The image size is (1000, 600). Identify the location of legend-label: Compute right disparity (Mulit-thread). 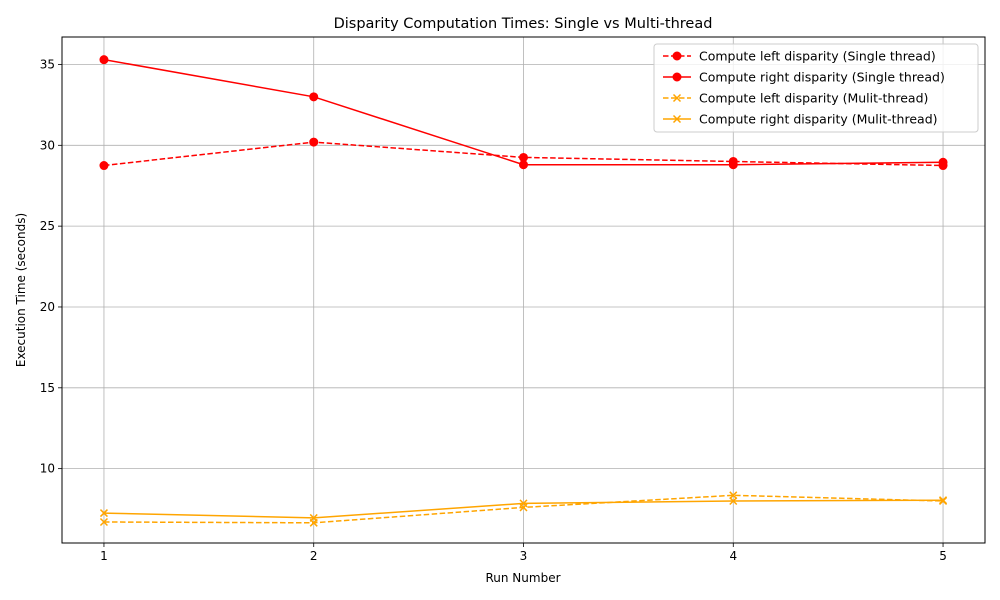
(818, 119).